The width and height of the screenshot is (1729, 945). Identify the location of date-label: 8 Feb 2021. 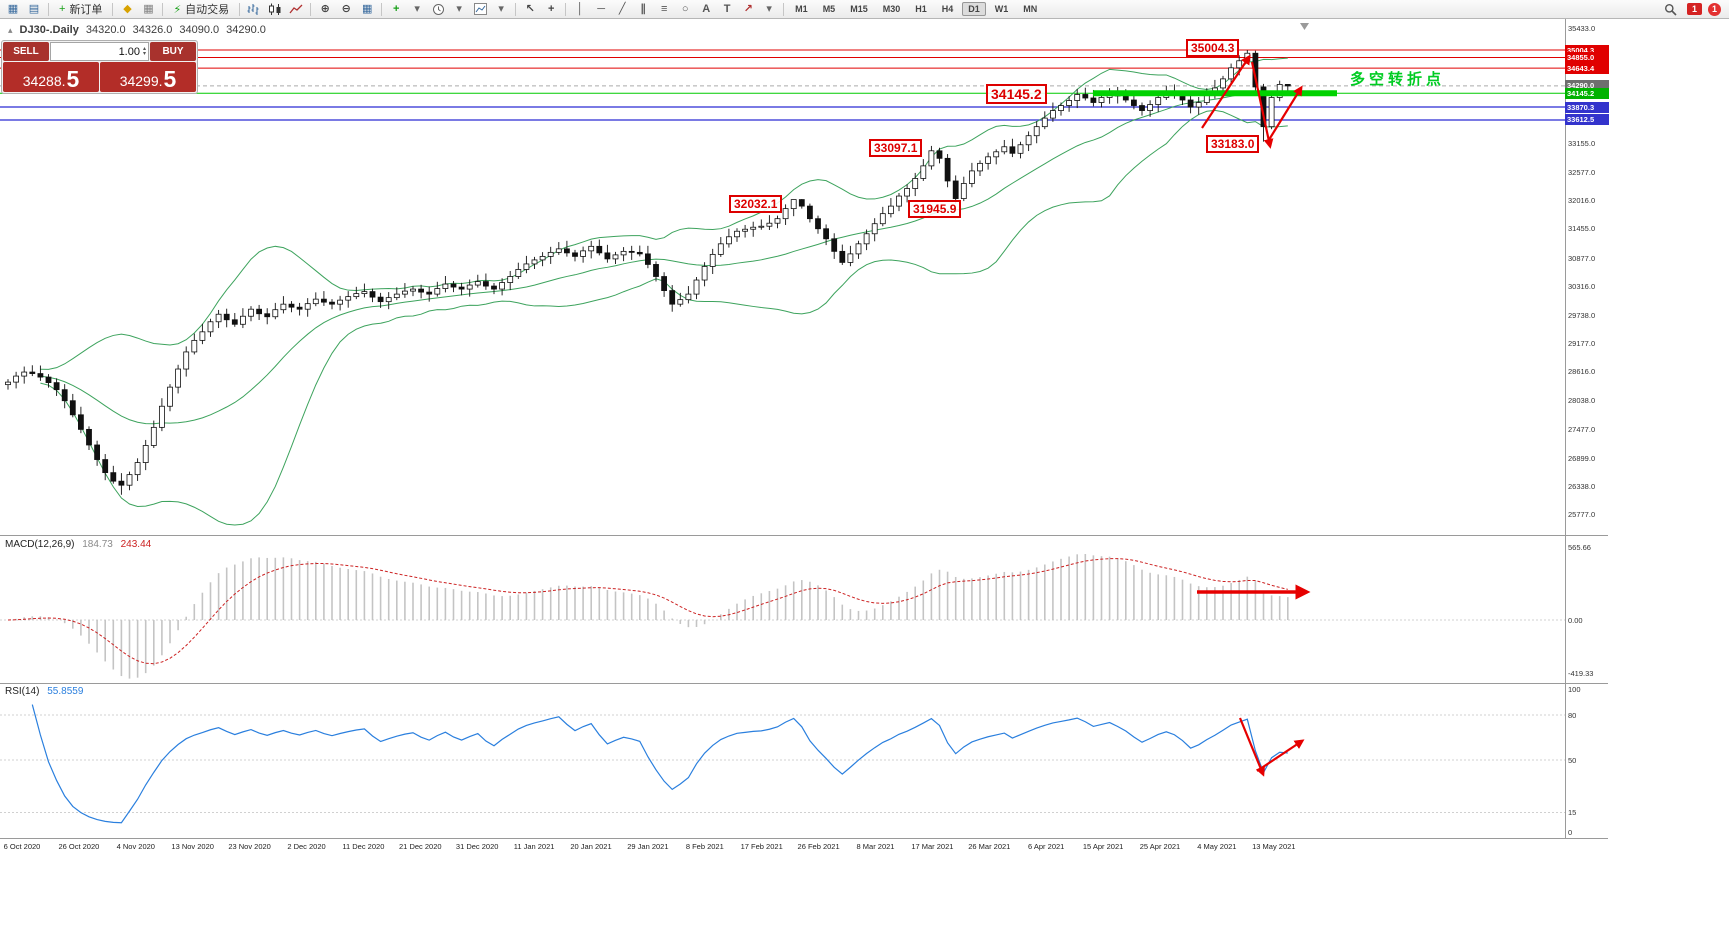
(704, 846).